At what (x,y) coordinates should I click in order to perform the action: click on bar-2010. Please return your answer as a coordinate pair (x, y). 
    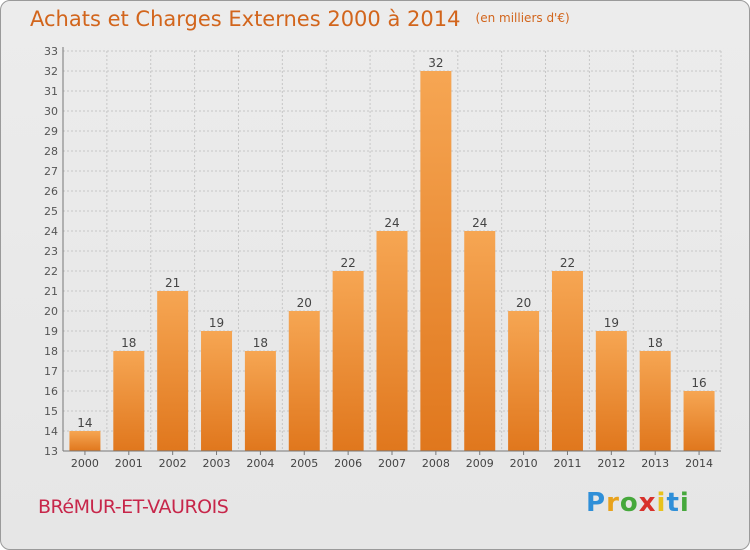
    Looking at the image, I should click on (524, 381).